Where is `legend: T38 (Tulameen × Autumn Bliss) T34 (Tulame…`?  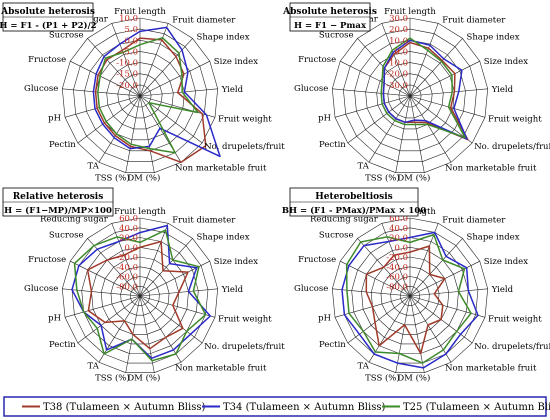 legend: T38 (Tulameen × Autumn Bliss) T34 (Tulame… is located at coordinates (276, 406).